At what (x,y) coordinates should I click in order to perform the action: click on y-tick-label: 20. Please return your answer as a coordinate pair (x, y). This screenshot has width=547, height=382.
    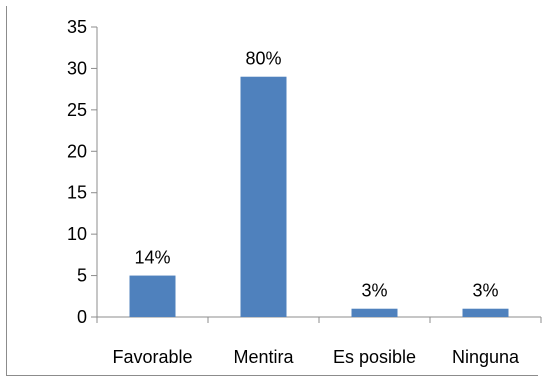
    Looking at the image, I should click on (77, 151).